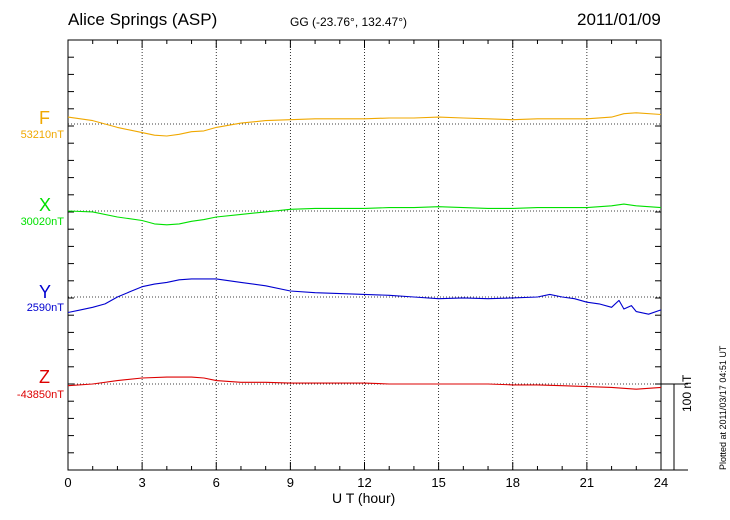 The image size is (730, 520). I want to click on x-tick-label: 6, so click(216, 482).